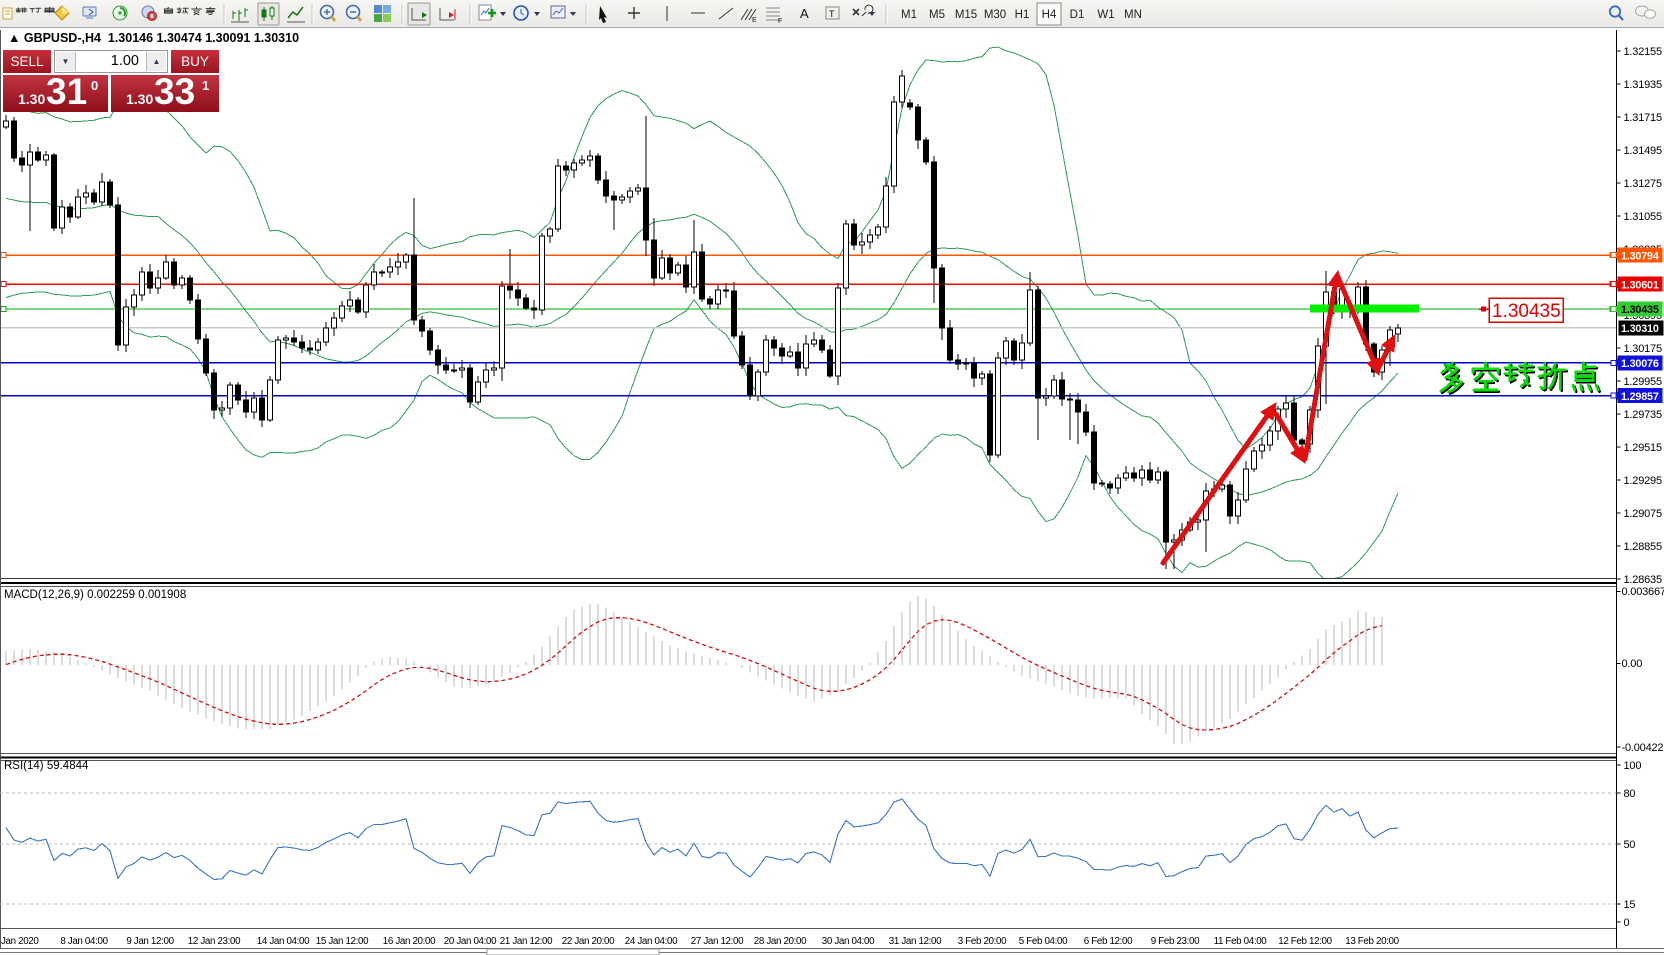 The image size is (1664, 955). Describe the element at coordinates (982, 941) in the screenshot. I see `svg-text: 3 Feb 20:00` at that location.